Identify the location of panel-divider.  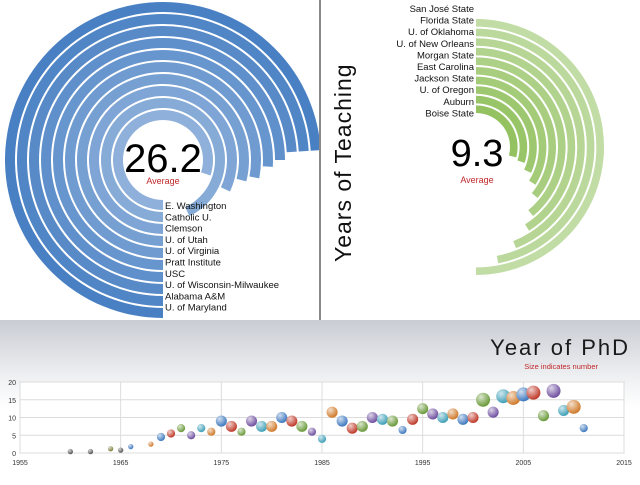
(320, 160).